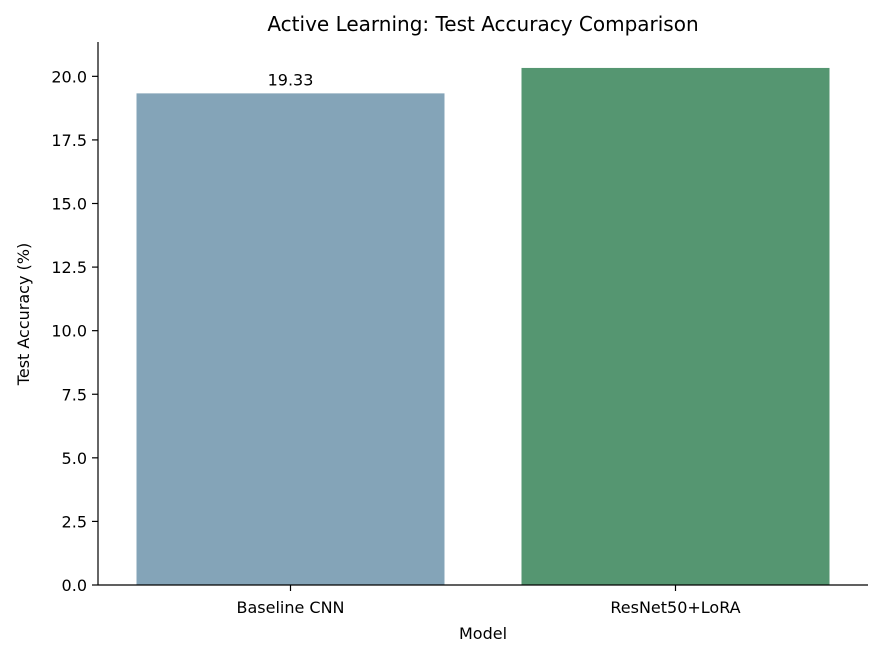  Describe the element at coordinates (69, 204) in the screenshot. I see `y-tick-label: 15.0` at that location.